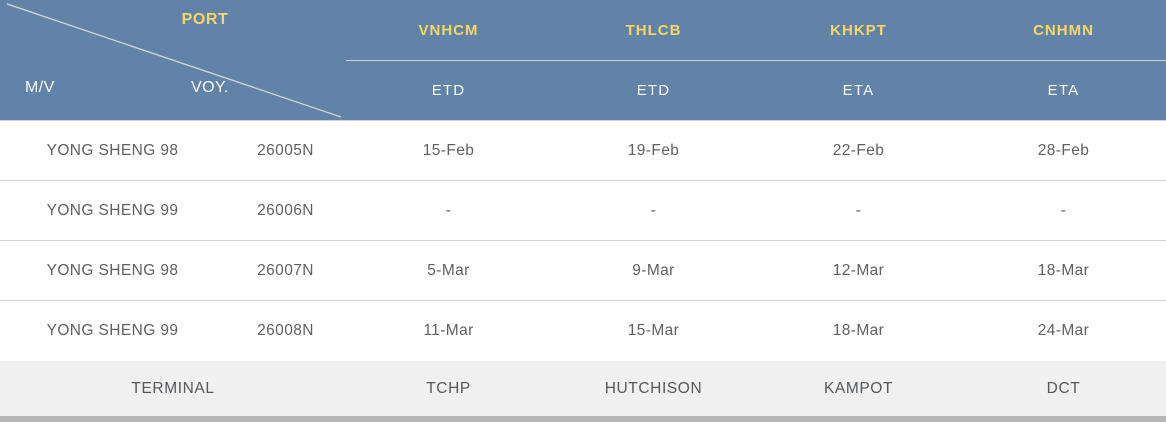 This screenshot has height=422, width=1166. Describe the element at coordinates (858, 330) in the screenshot. I see `date-khkpt: 18-Mar` at that location.